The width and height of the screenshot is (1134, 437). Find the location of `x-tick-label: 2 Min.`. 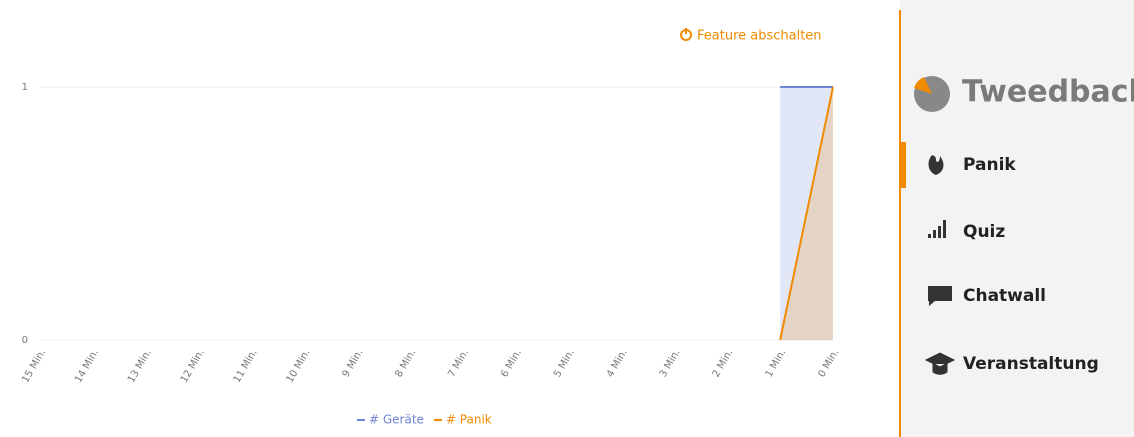

x-tick-label: 2 Min. is located at coordinates (723, 364).